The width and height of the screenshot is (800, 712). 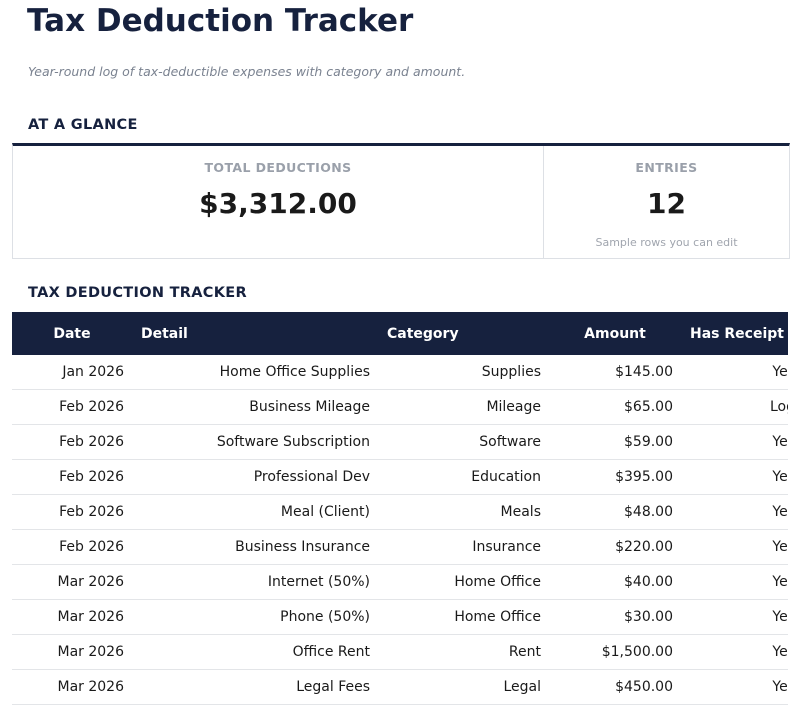 What do you see at coordinates (615, 617) in the screenshot?
I see `table-cell: $30.00` at bounding box center [615, 617].